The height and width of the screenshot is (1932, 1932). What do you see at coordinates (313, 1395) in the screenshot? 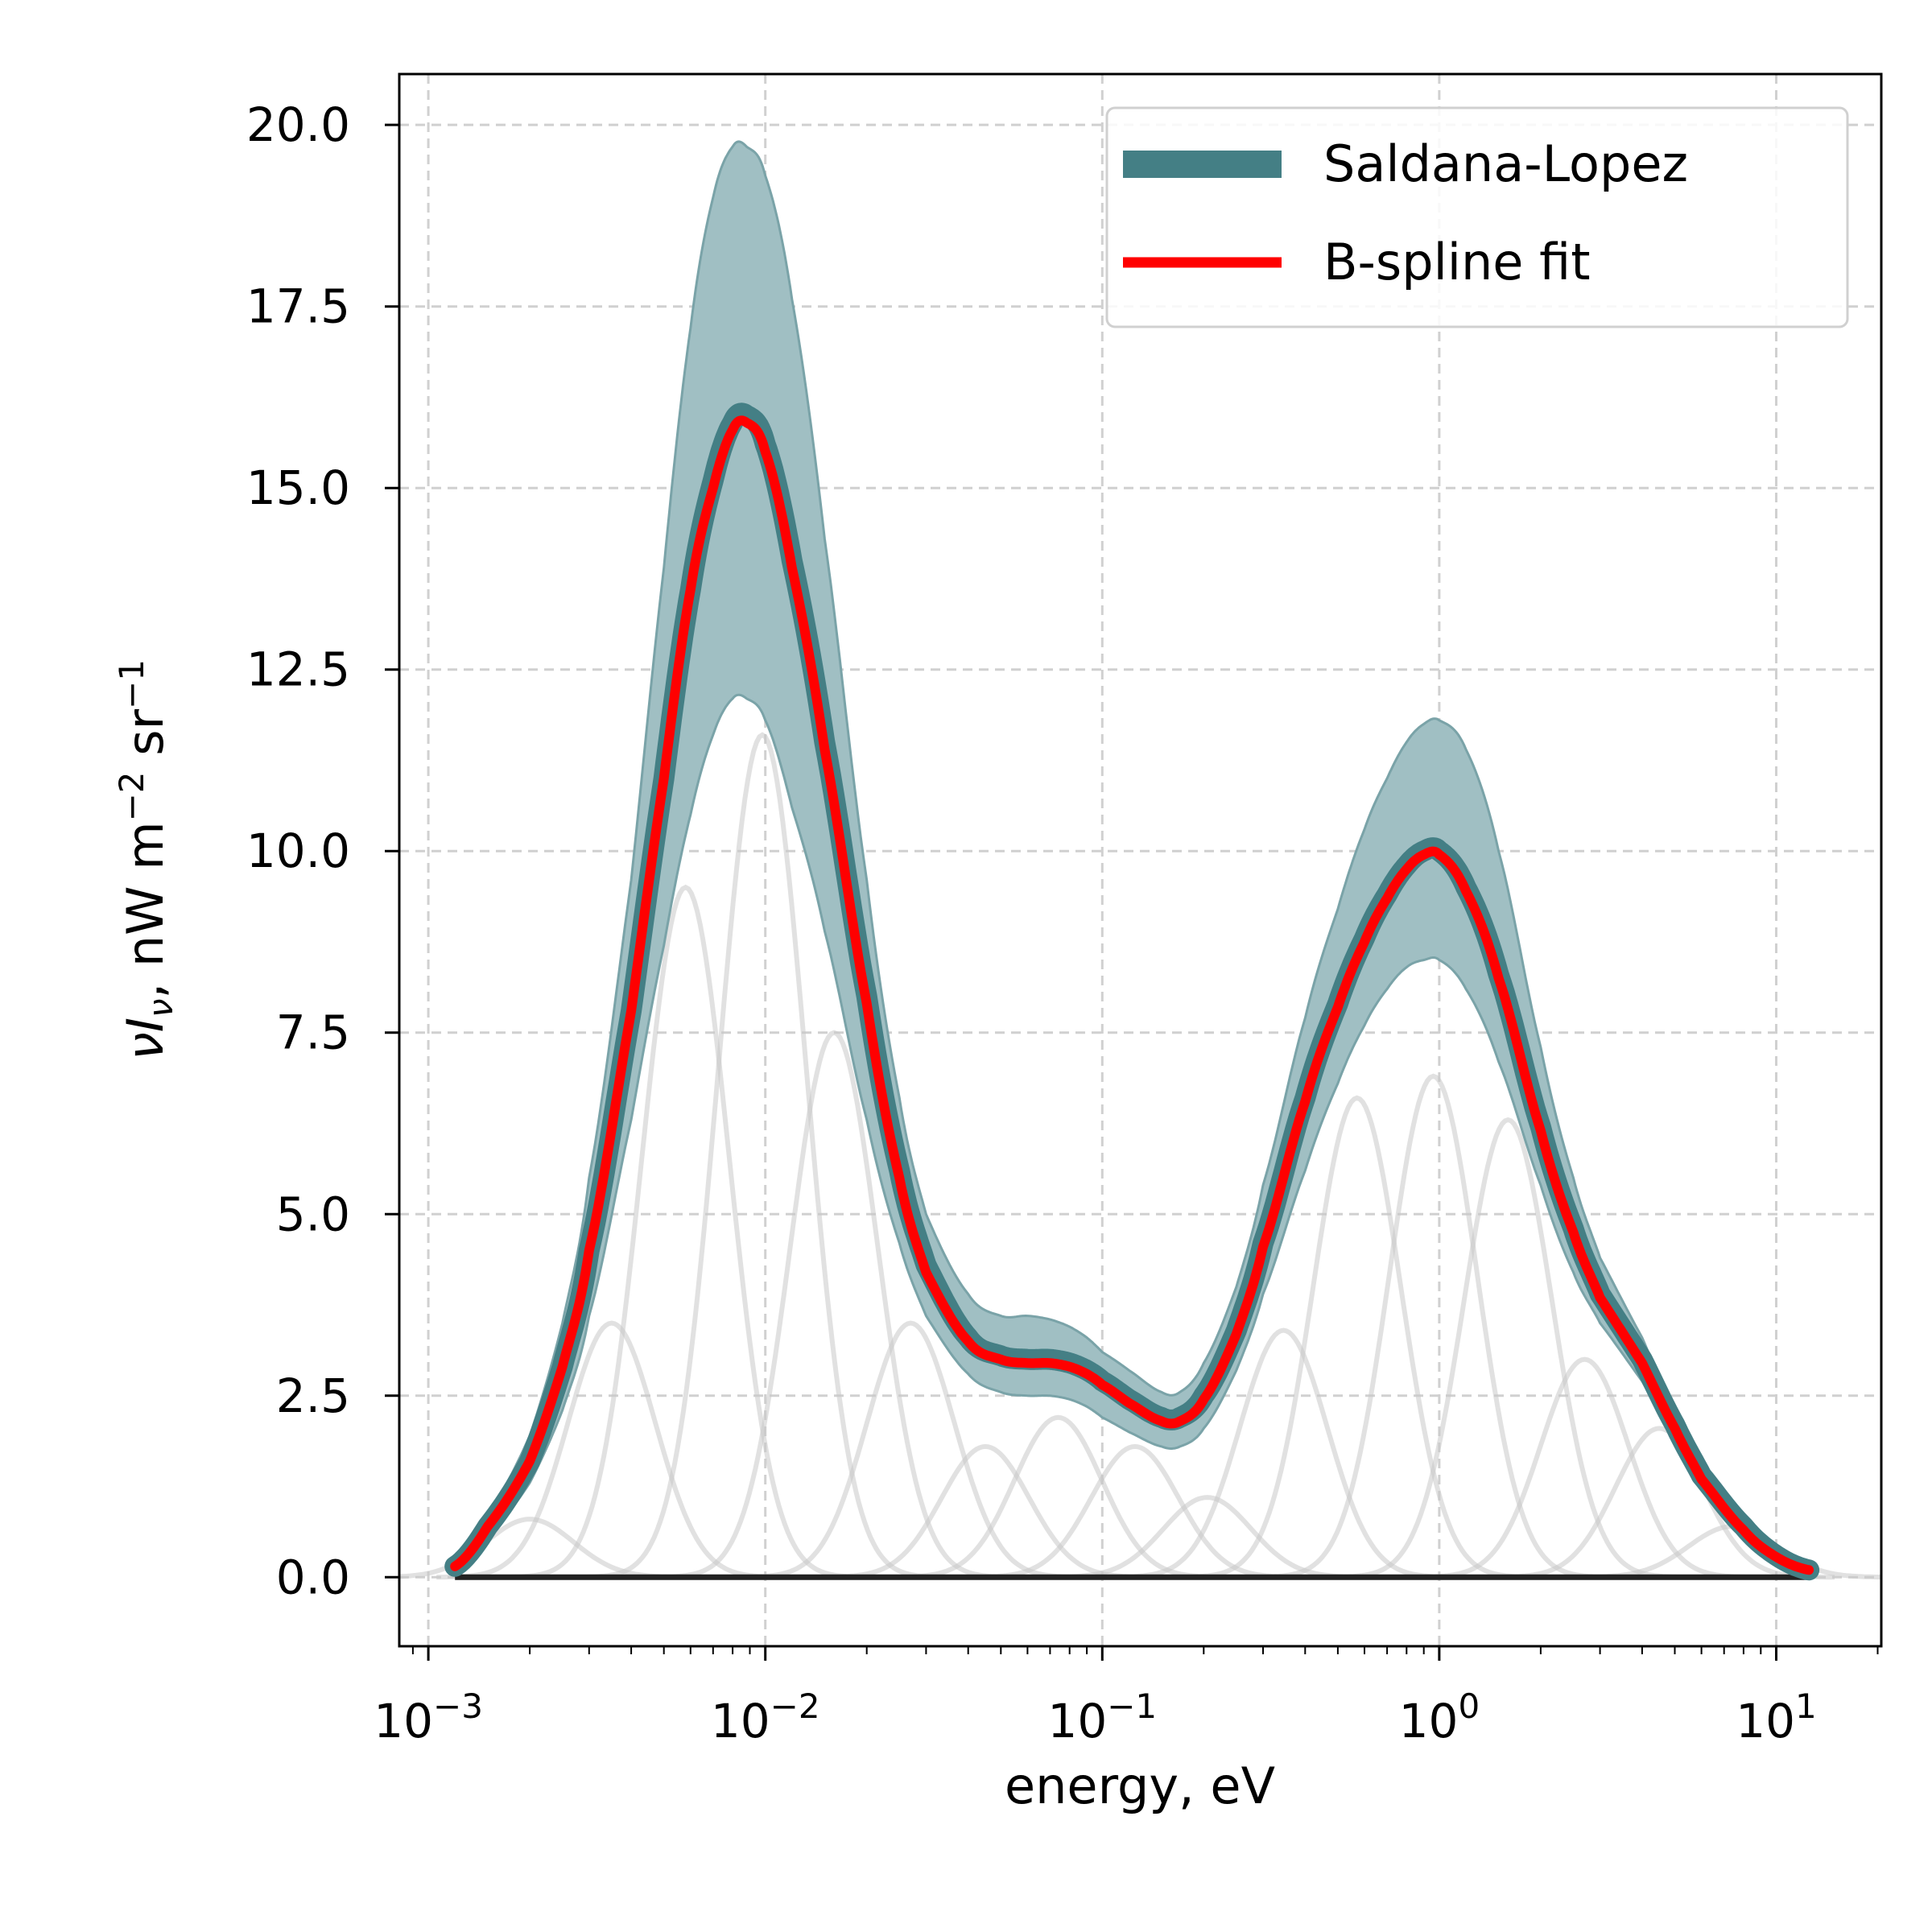
I see `y-tick-label: 2.5` at bounding box center [313, 1395].